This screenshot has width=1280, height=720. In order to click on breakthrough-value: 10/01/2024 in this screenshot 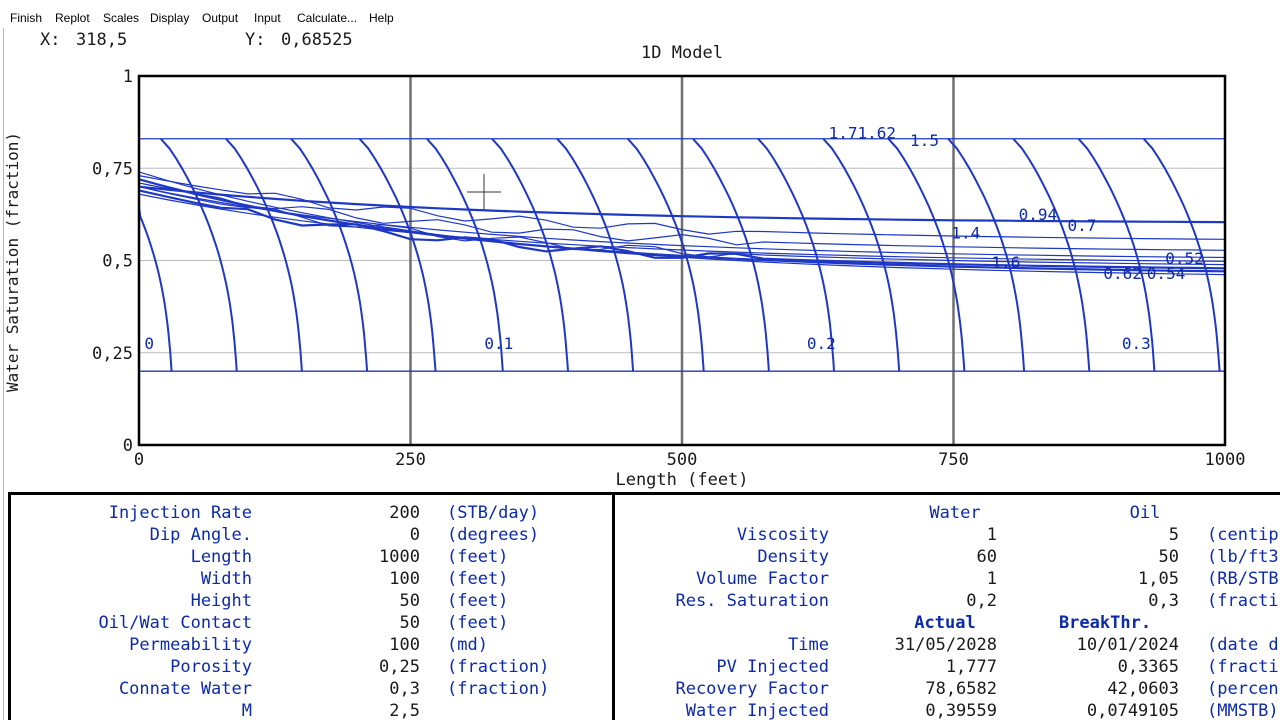, I will do `click(1127, 645)`.